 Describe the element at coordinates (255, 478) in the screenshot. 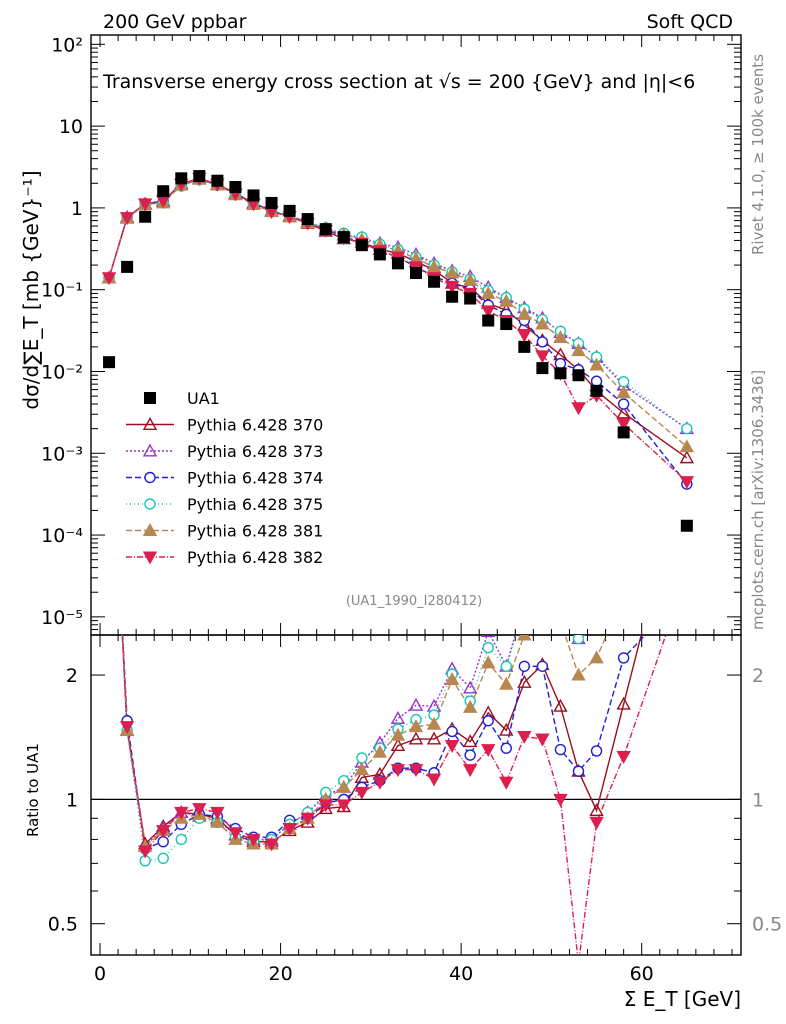

I see `legend-label-2: Pythia 6.428 374` at that location.